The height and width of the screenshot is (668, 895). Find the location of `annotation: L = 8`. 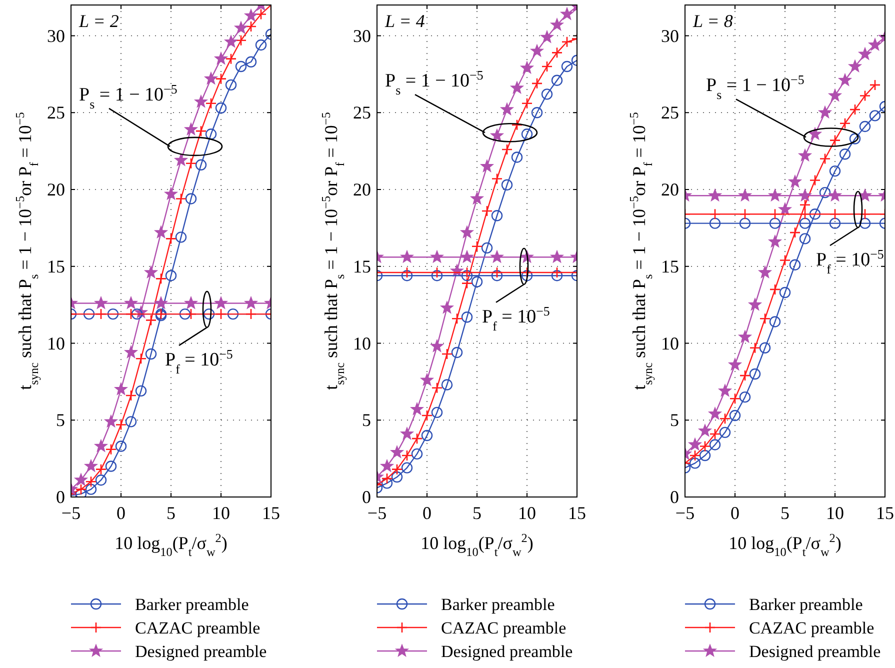

annotation: L = 8 is located at coordinates (712, 21).